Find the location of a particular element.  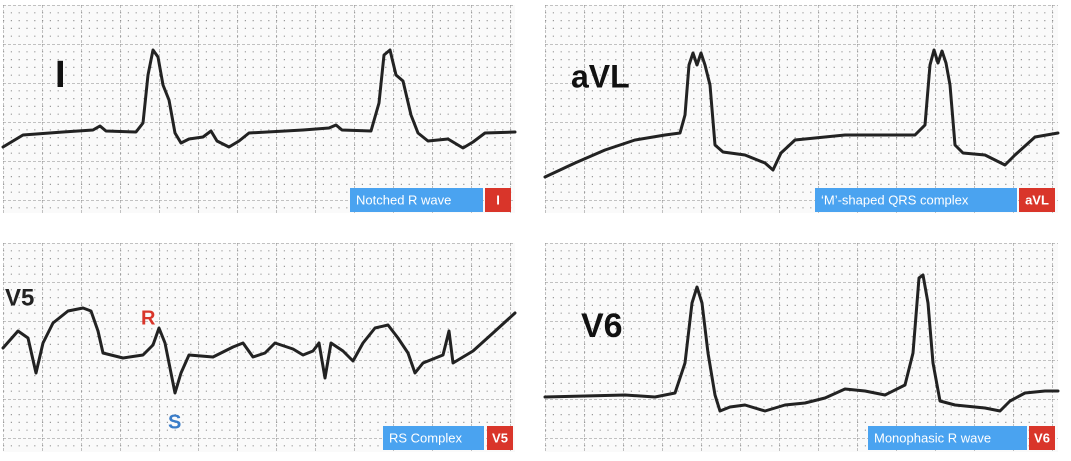

lead-tag: aVL is located at coordinates (1037, 199).